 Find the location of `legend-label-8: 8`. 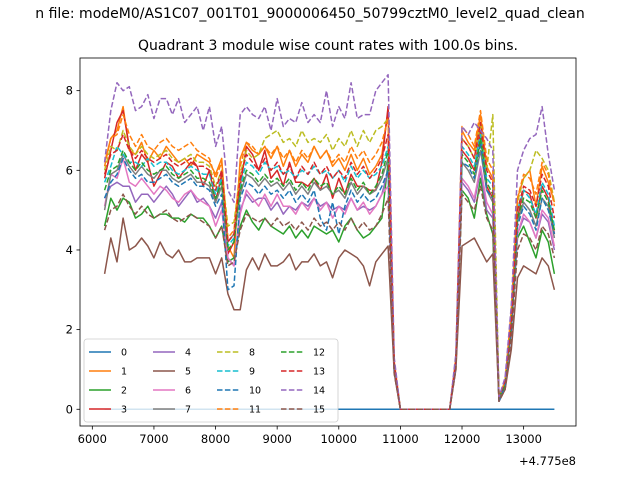

legend-label-8: 8 is located at coordinates (252, 353).